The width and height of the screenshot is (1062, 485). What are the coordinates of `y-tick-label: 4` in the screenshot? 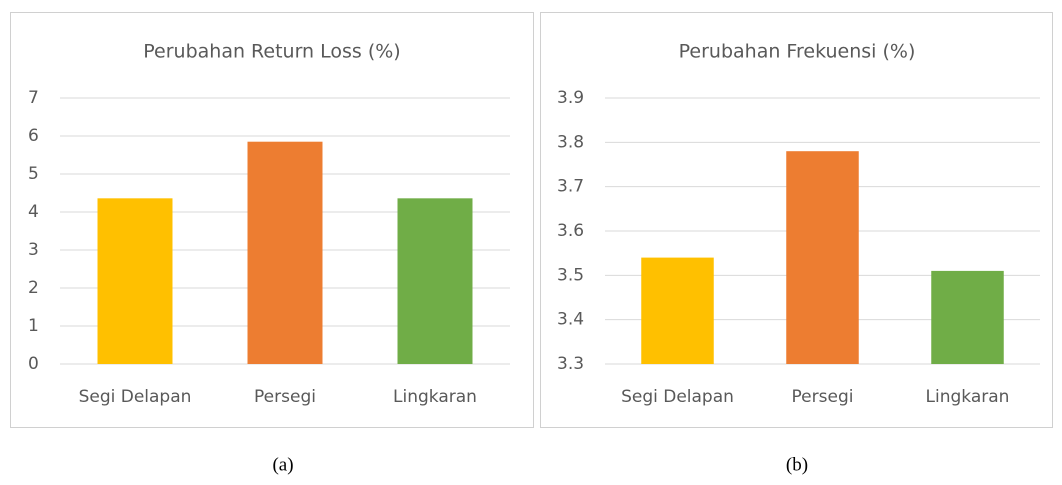 It's located at (33, 212).